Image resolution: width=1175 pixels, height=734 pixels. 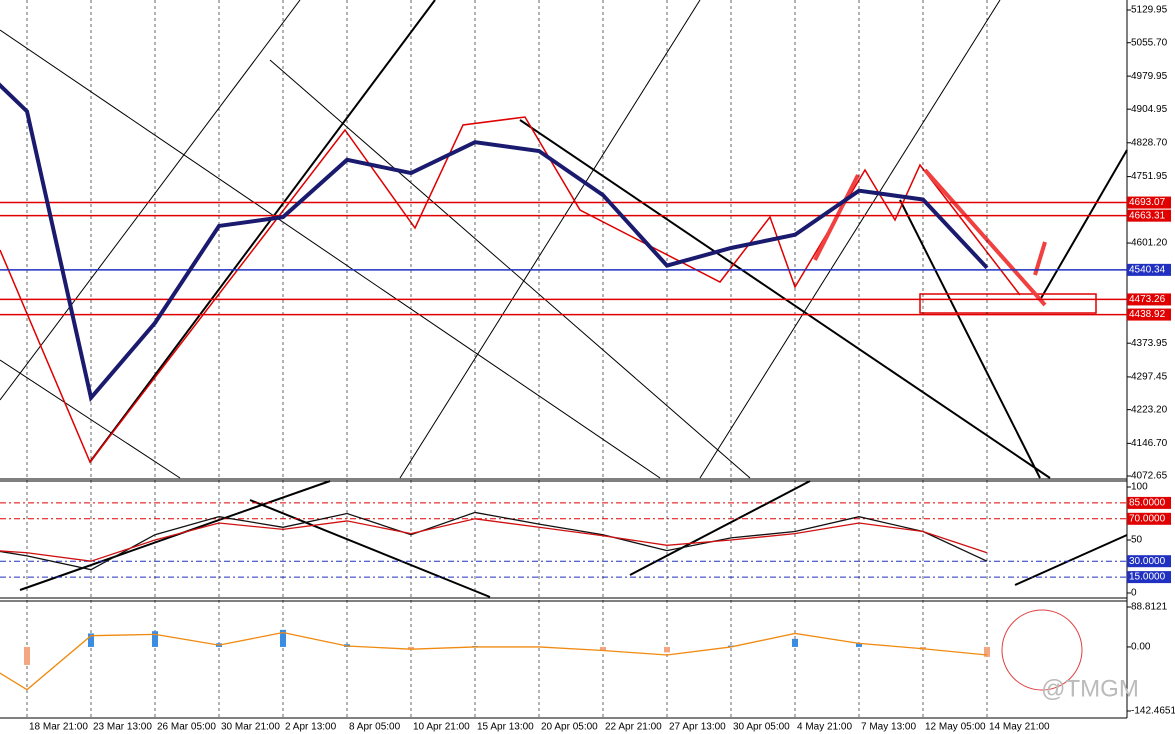 What do you see at coordinates (1149, 76) in the screenshot?
I see `y-tick-label: 4979.95` at bounding box center [1149, 76].